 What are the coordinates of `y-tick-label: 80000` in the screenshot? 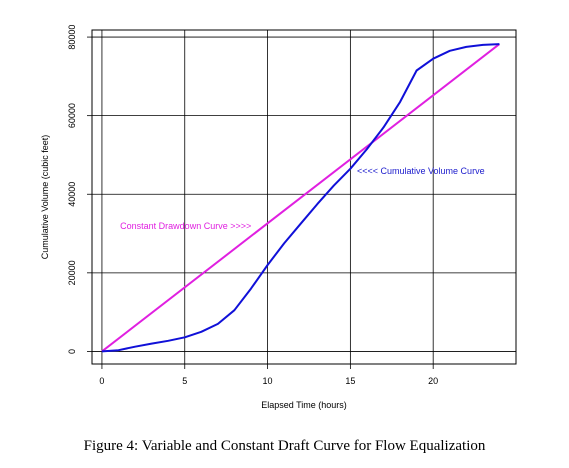 It's located at (72, 37).